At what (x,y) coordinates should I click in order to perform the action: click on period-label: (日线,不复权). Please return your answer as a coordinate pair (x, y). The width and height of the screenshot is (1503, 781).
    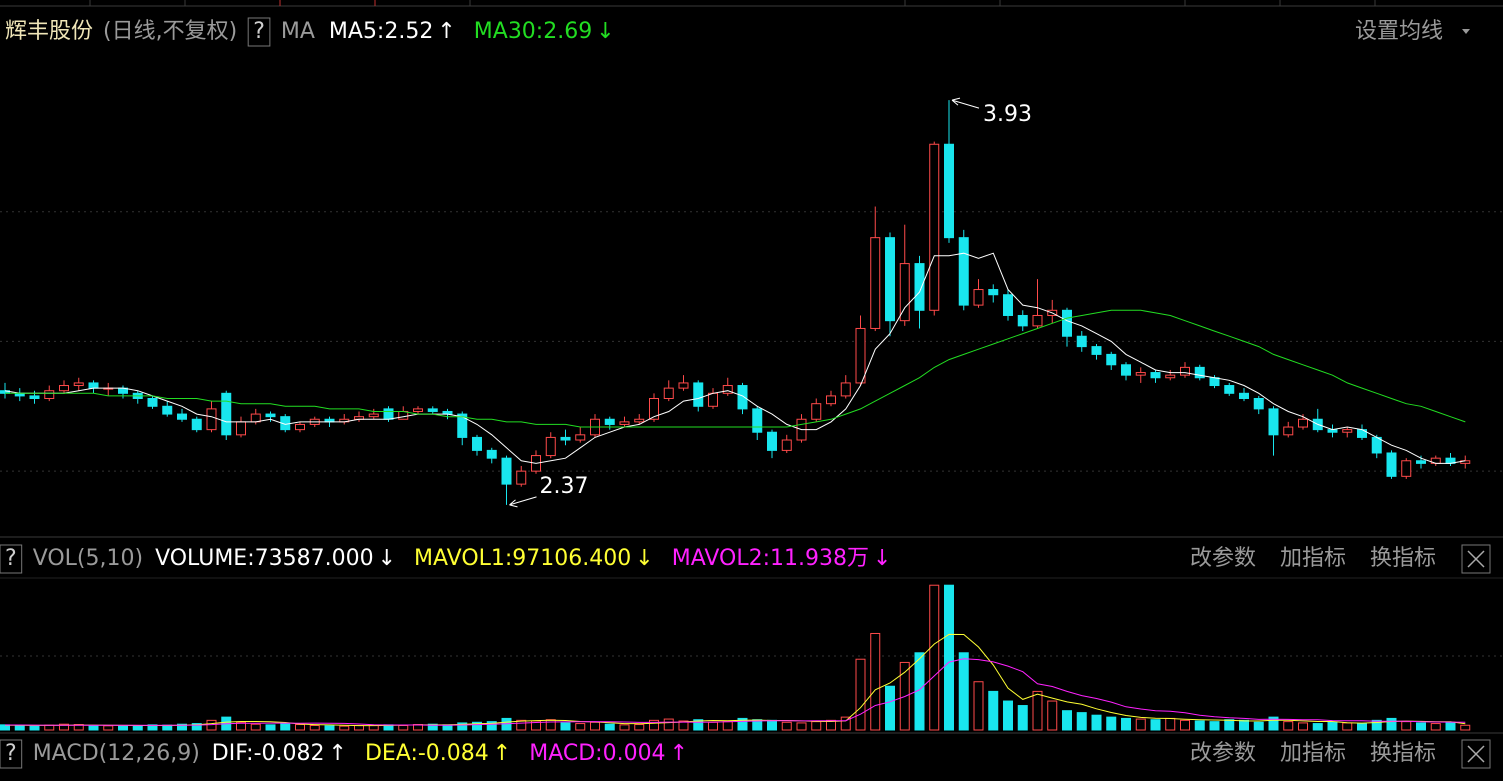
    Looking at the image, I should click on (170, 31).